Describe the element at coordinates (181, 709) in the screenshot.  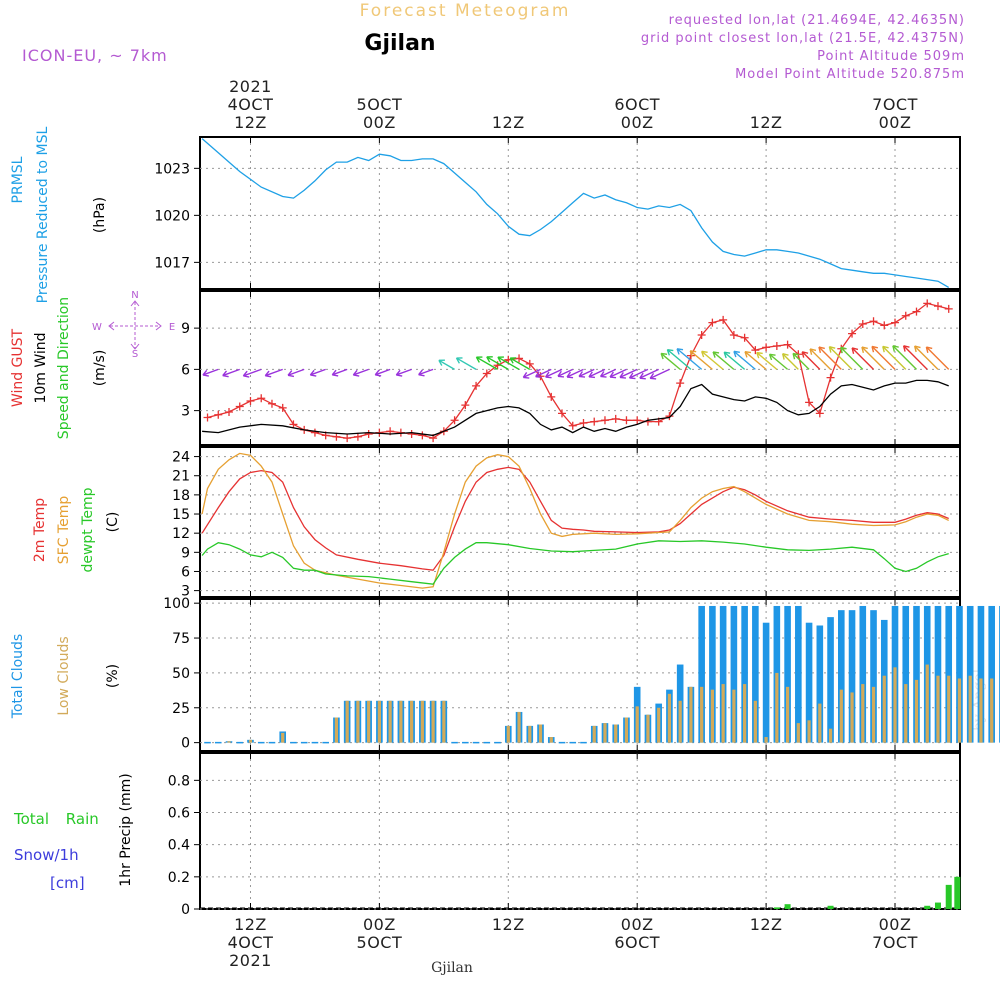
I see `y-tick-label: 25` at that location.